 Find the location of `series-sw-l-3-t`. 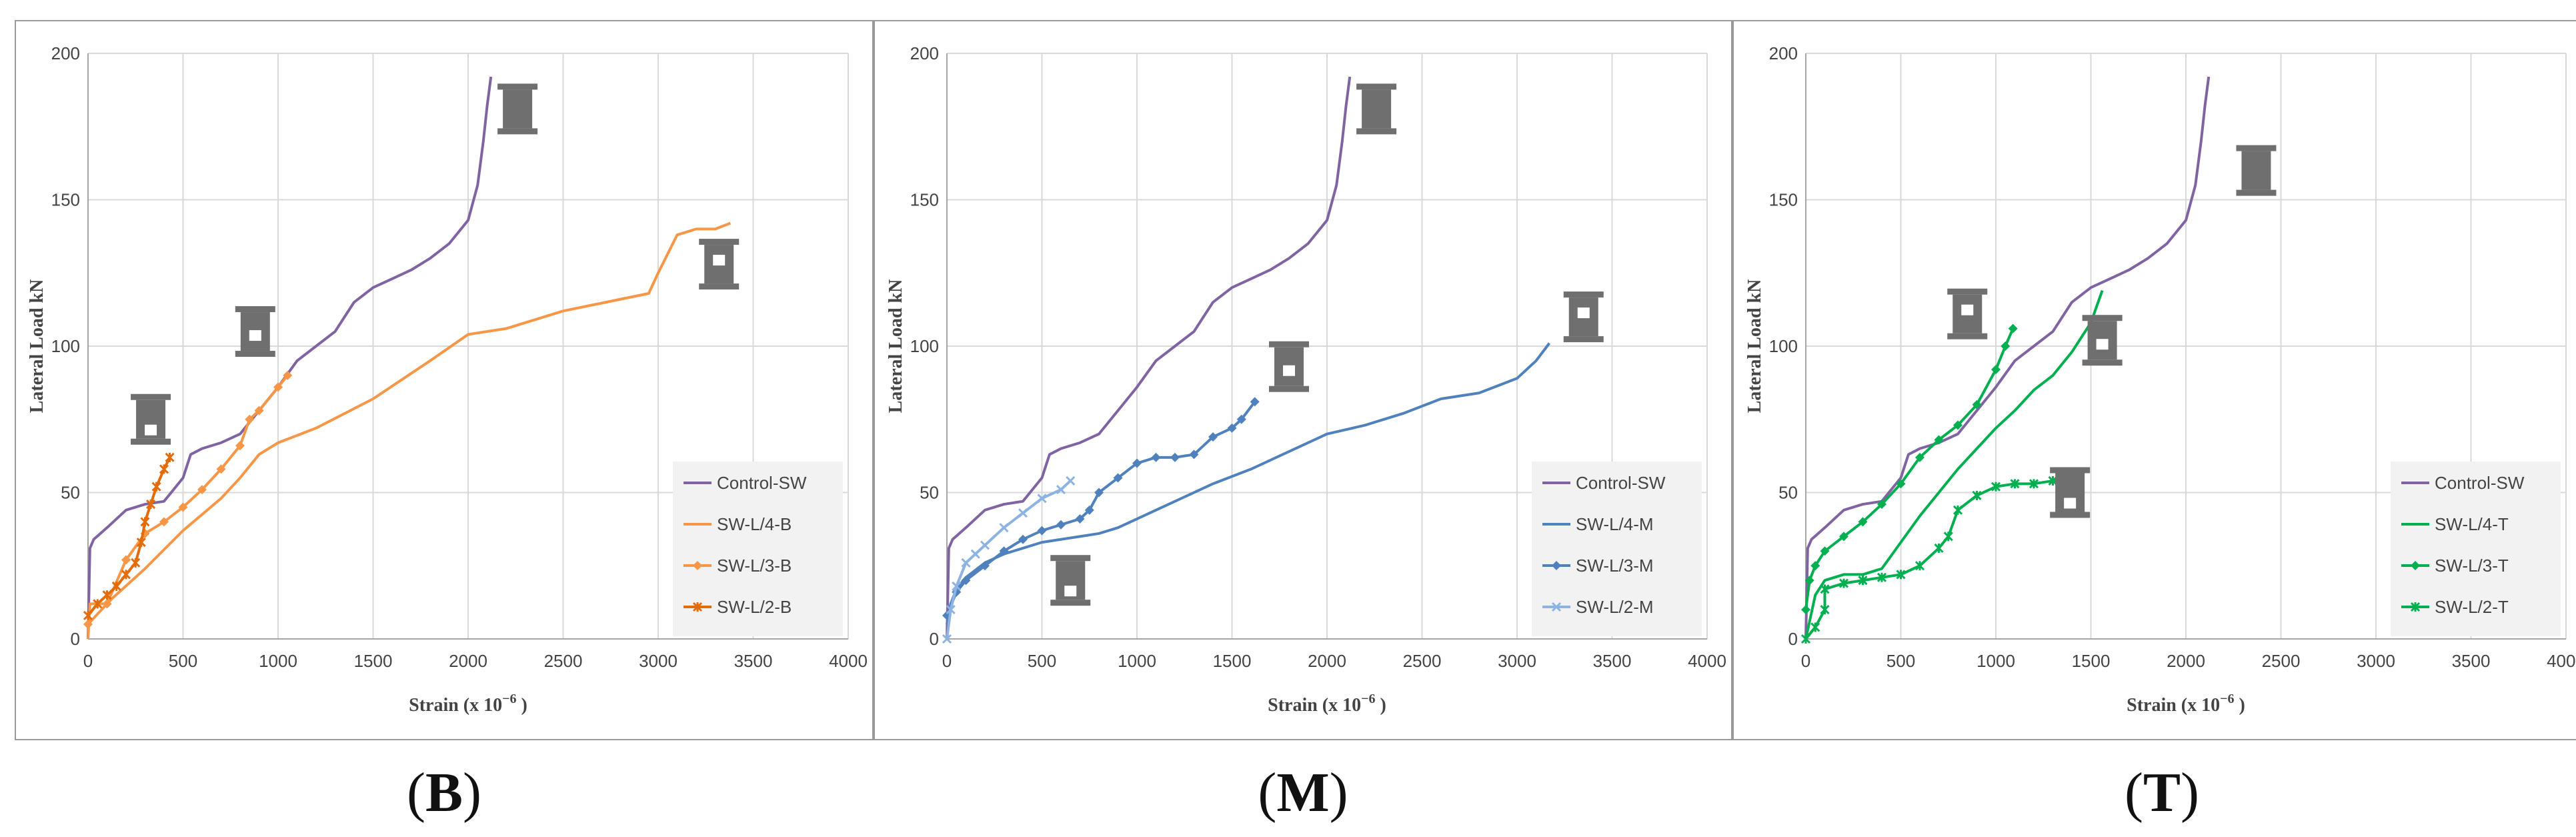

series-sw-l-3-t is located at coordinates (1909, 469).